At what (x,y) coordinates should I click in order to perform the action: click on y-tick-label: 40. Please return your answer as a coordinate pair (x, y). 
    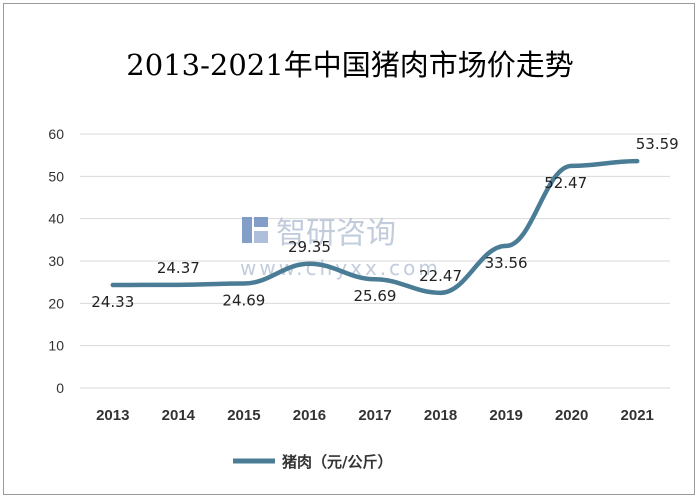
    Looking at the image, I should click on (56, 219).